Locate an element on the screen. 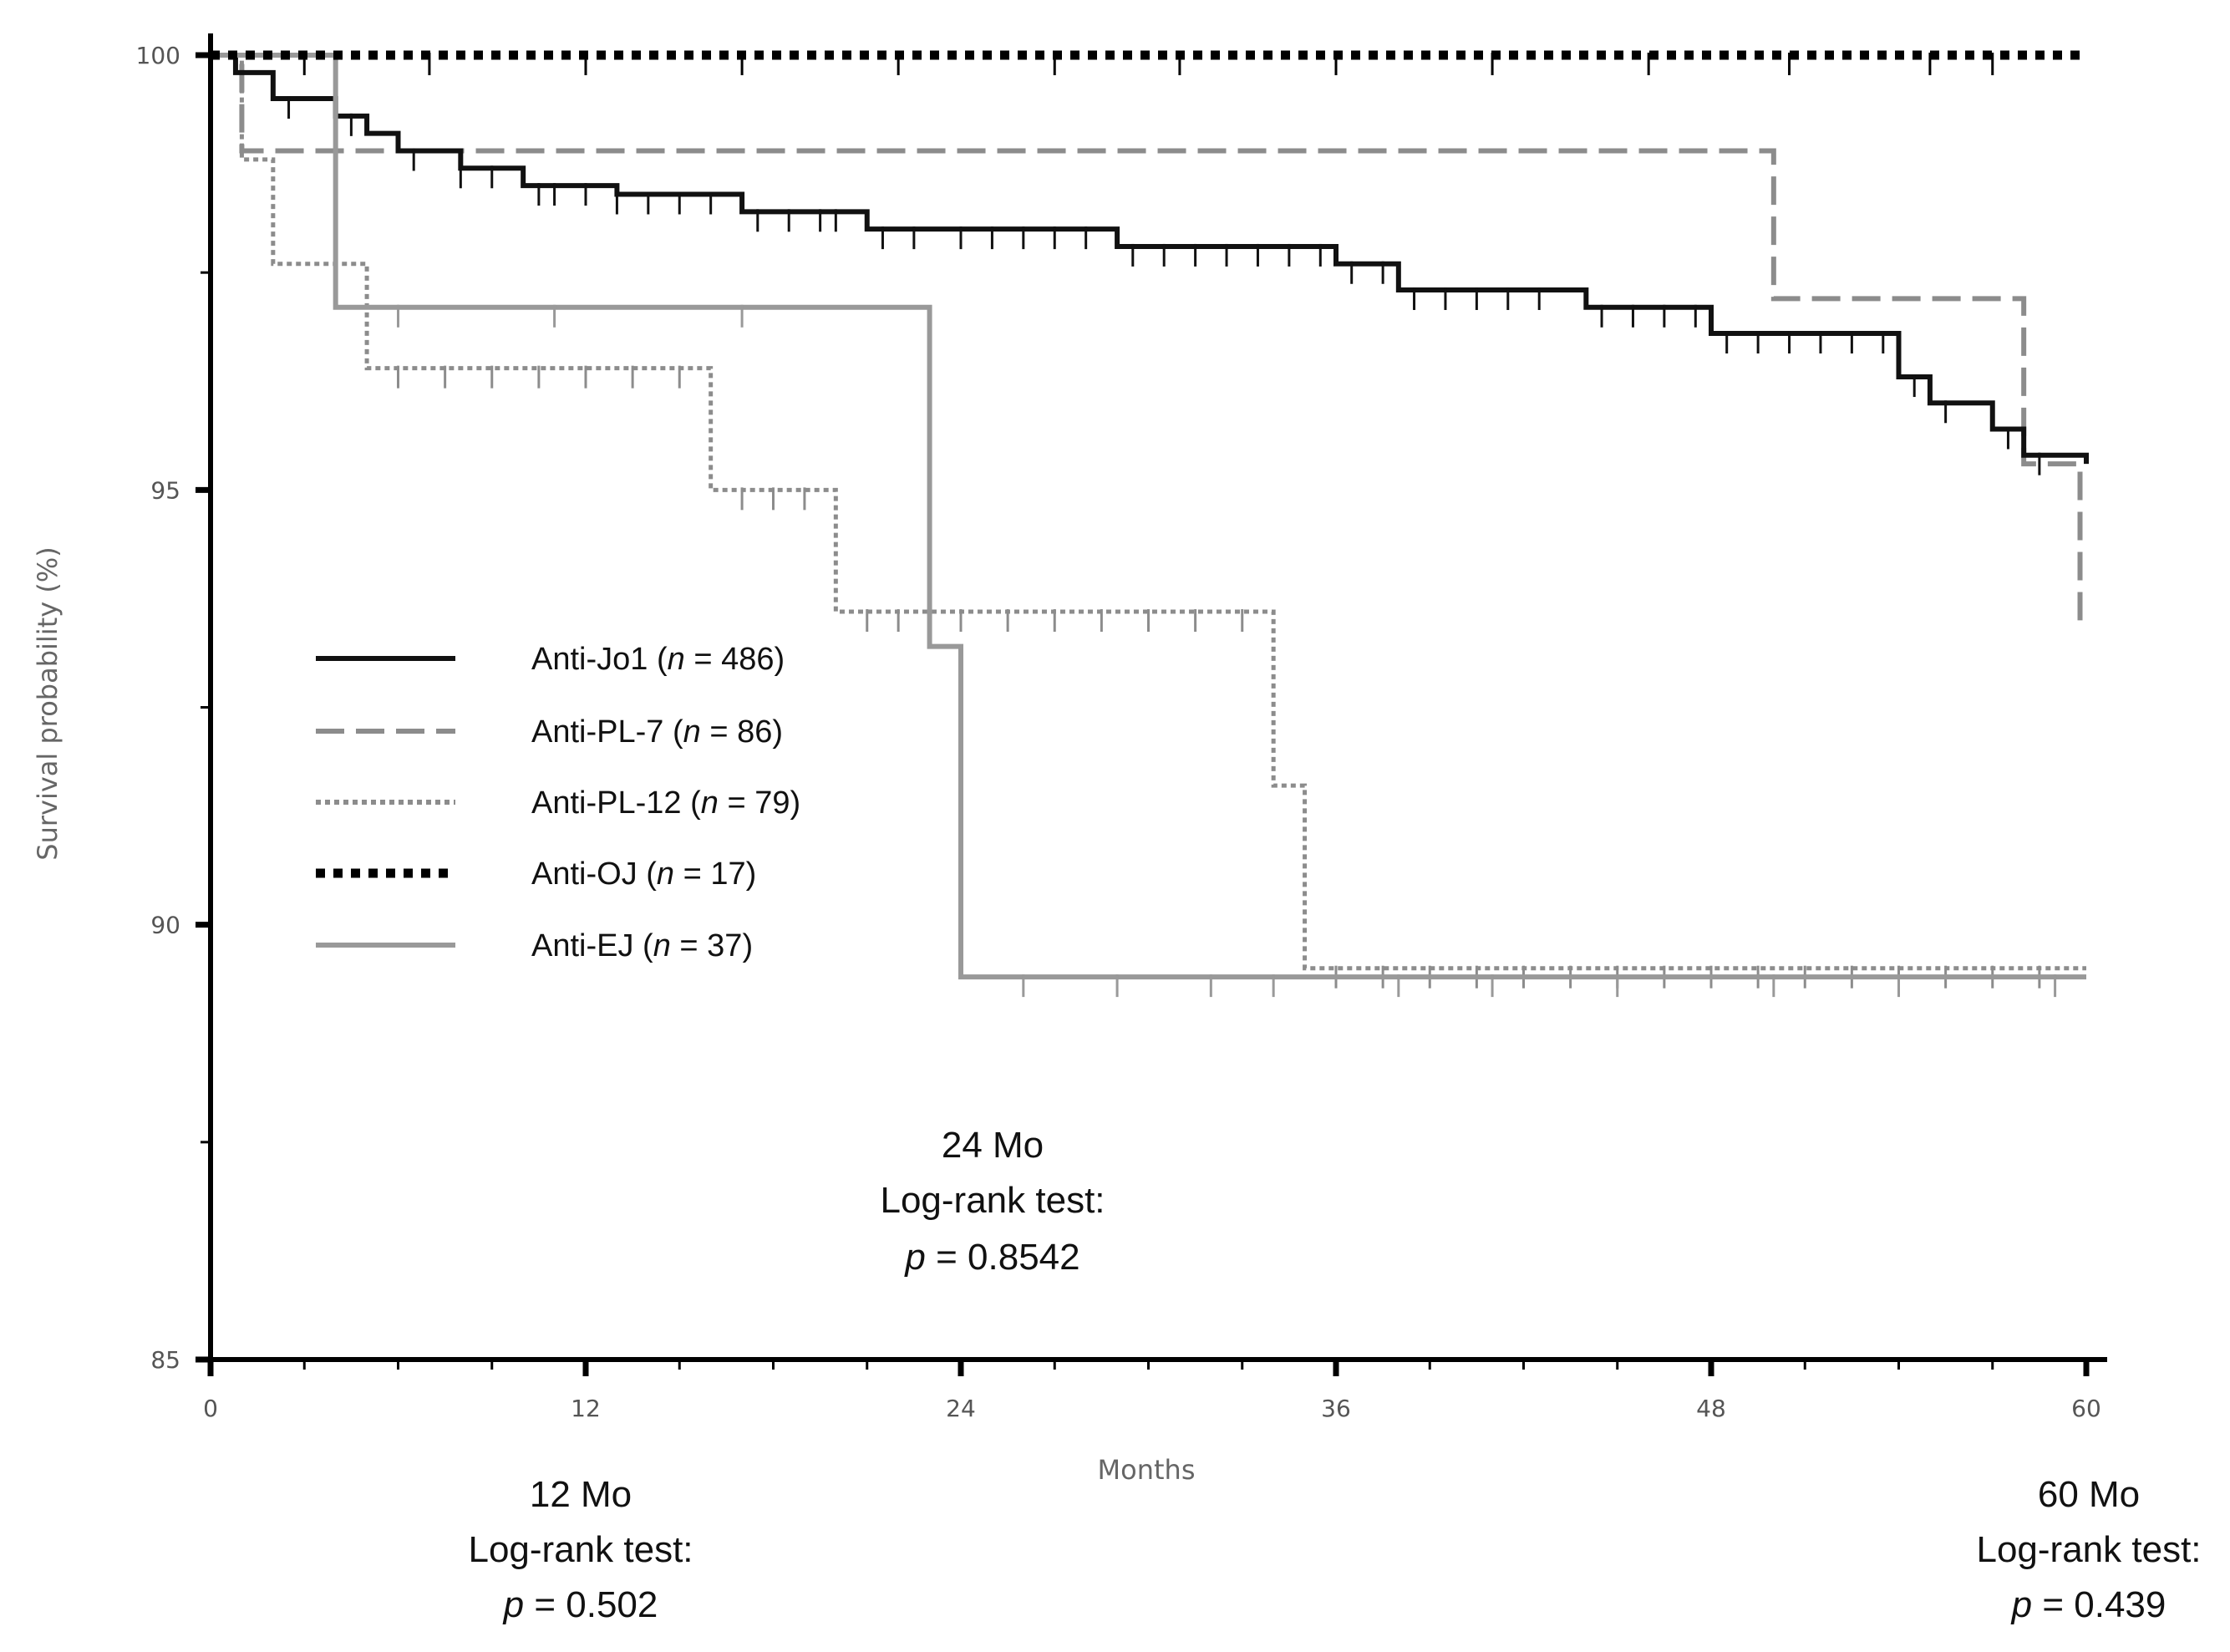  annotation-24mo-title: 24 Mo is located at coordinates (993, 1146).